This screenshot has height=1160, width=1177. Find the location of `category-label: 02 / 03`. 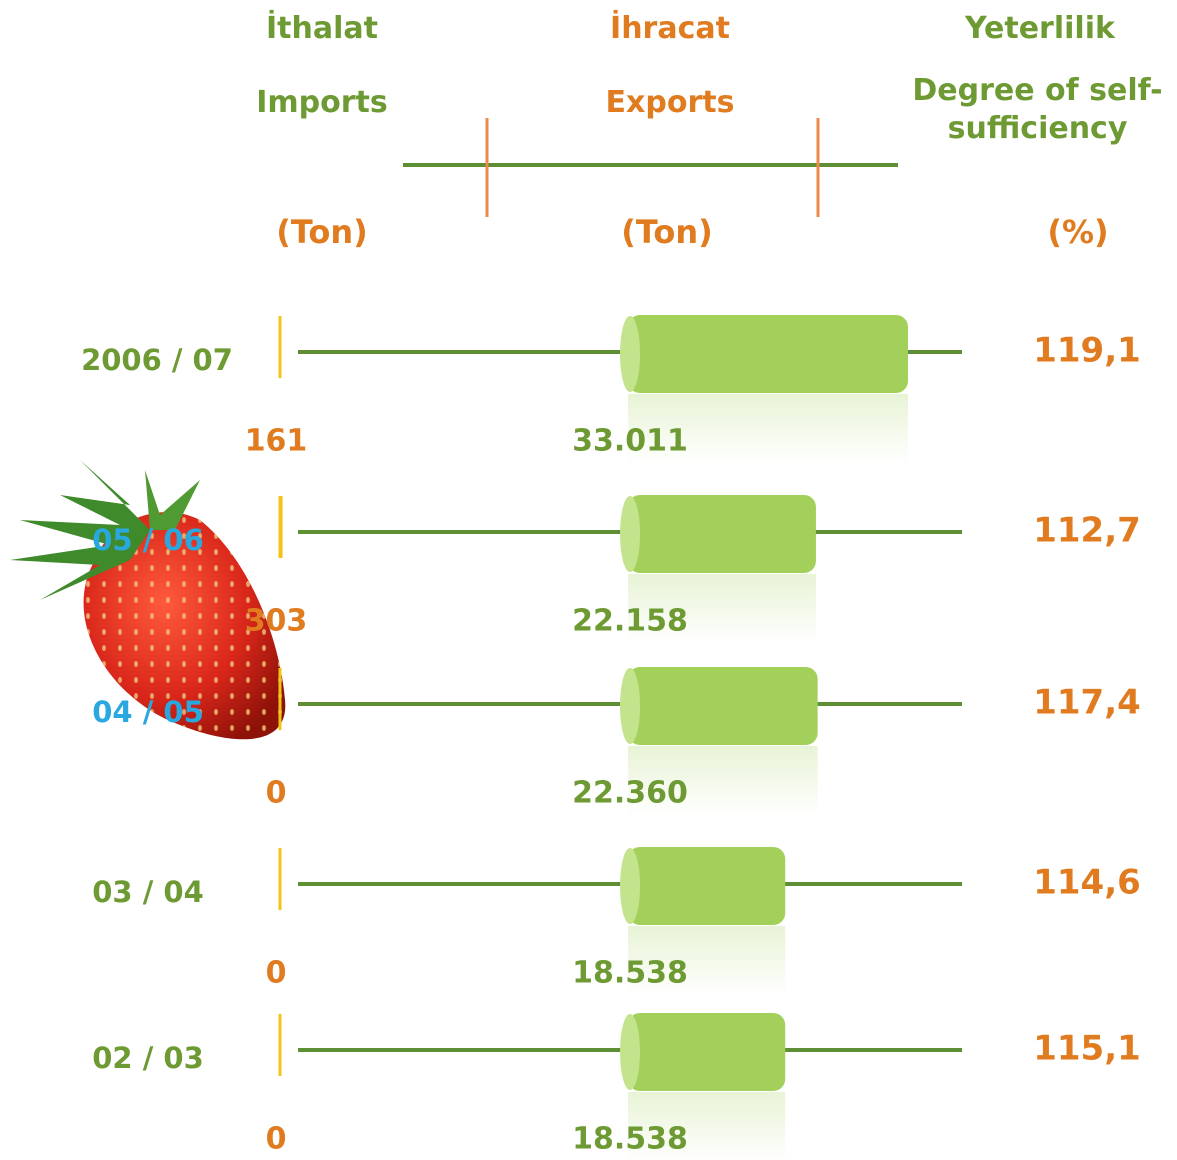

category-label: 02 / 03 is located at coordinates (148, 1058).